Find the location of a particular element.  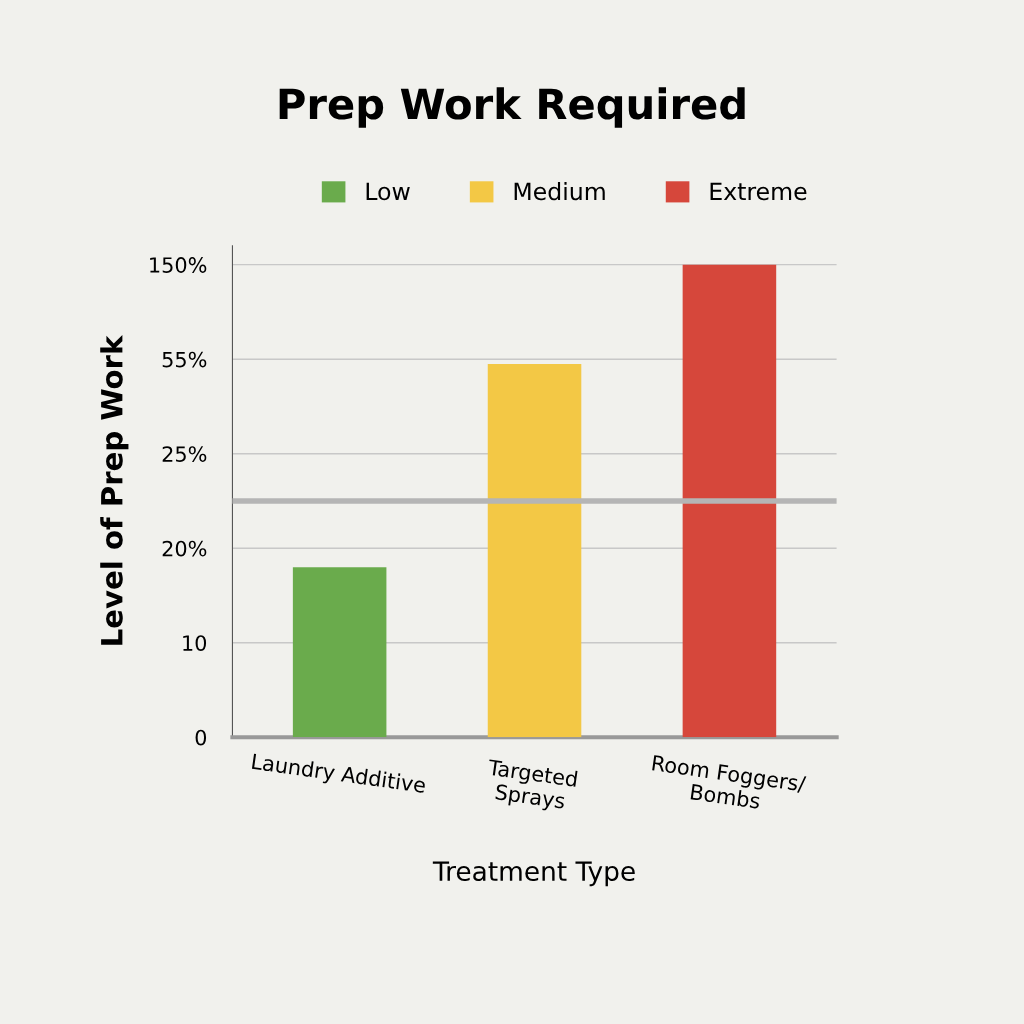

x-tick-label: Targeted Sprays is located at coordinates (532, 785).